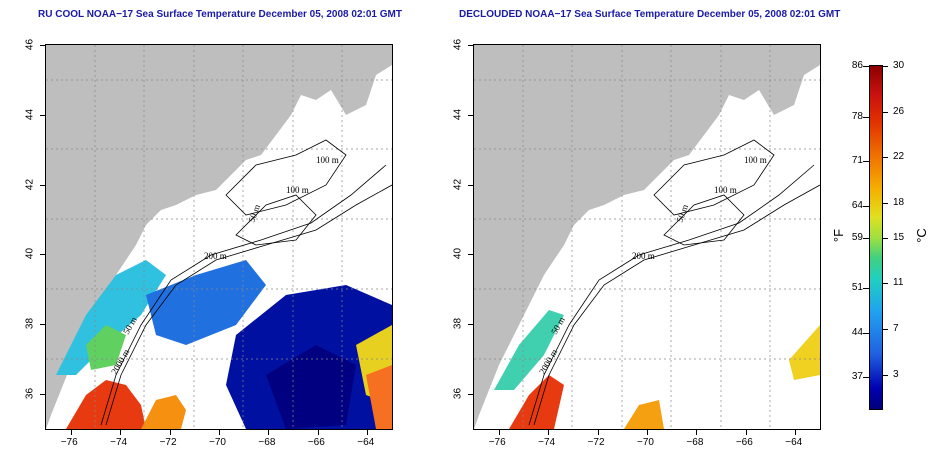  Describe the element at coordinates (857, 237) in the screenshot. I see `colorbar-fahrenheit-label: 59` at that location.